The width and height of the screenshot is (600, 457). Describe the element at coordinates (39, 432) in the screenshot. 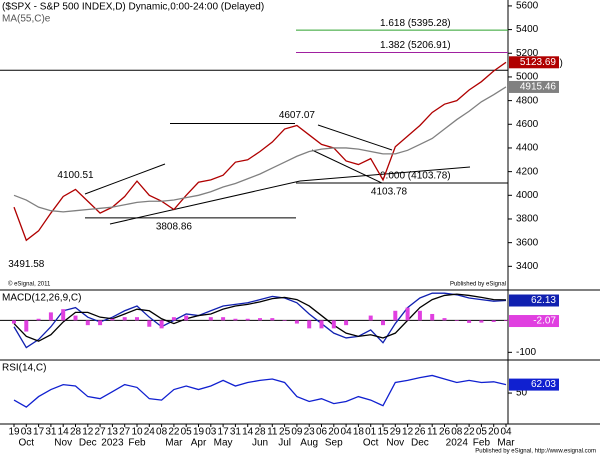

I see `x-tick-label: 17` at that location.